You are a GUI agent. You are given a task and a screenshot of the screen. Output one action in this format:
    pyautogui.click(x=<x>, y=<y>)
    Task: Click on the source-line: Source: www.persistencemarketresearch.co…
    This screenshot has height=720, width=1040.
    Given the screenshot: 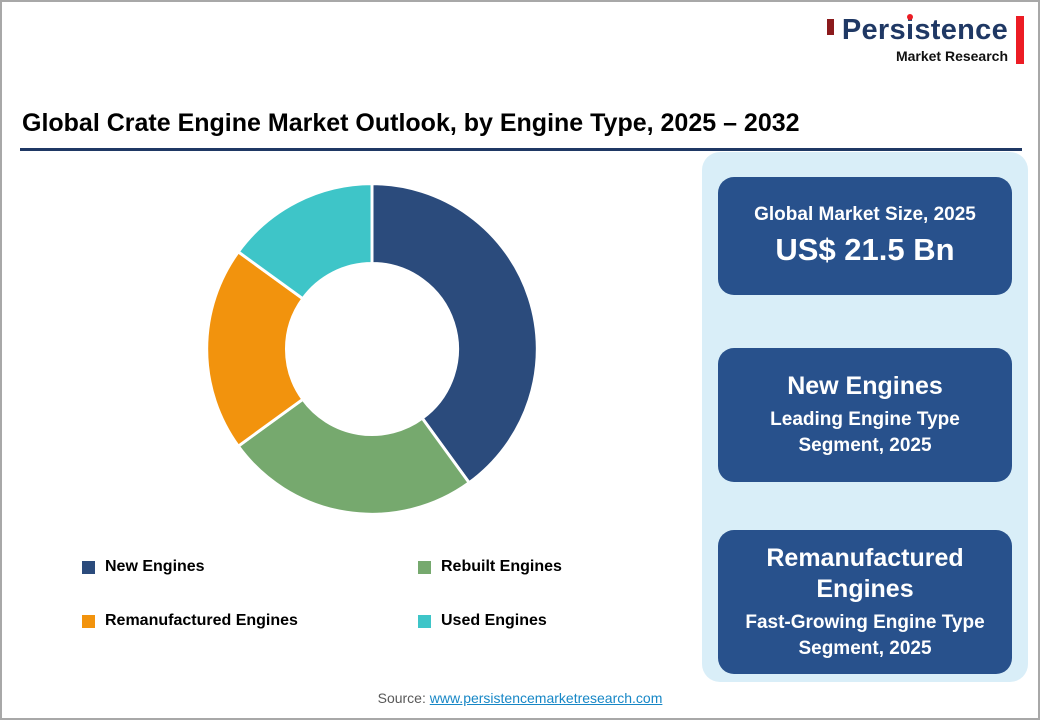 What is the action you would take?
    pyautogui.click(x=520, y=698)
    